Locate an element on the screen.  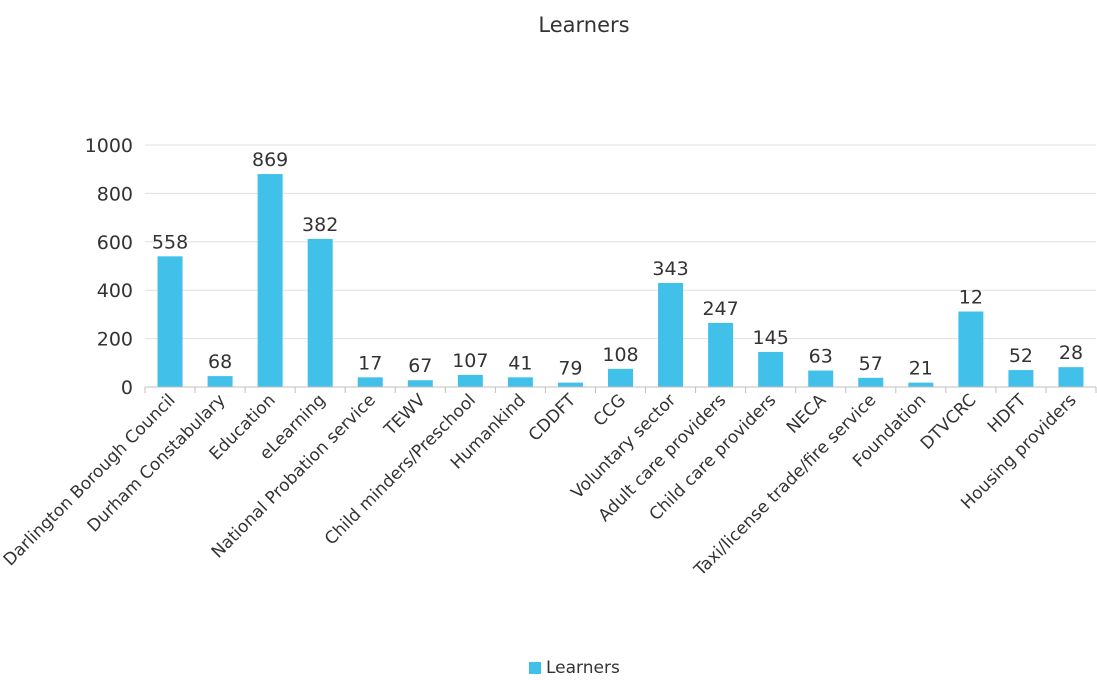
data-label: 57 is located at coordinates (871, 364).